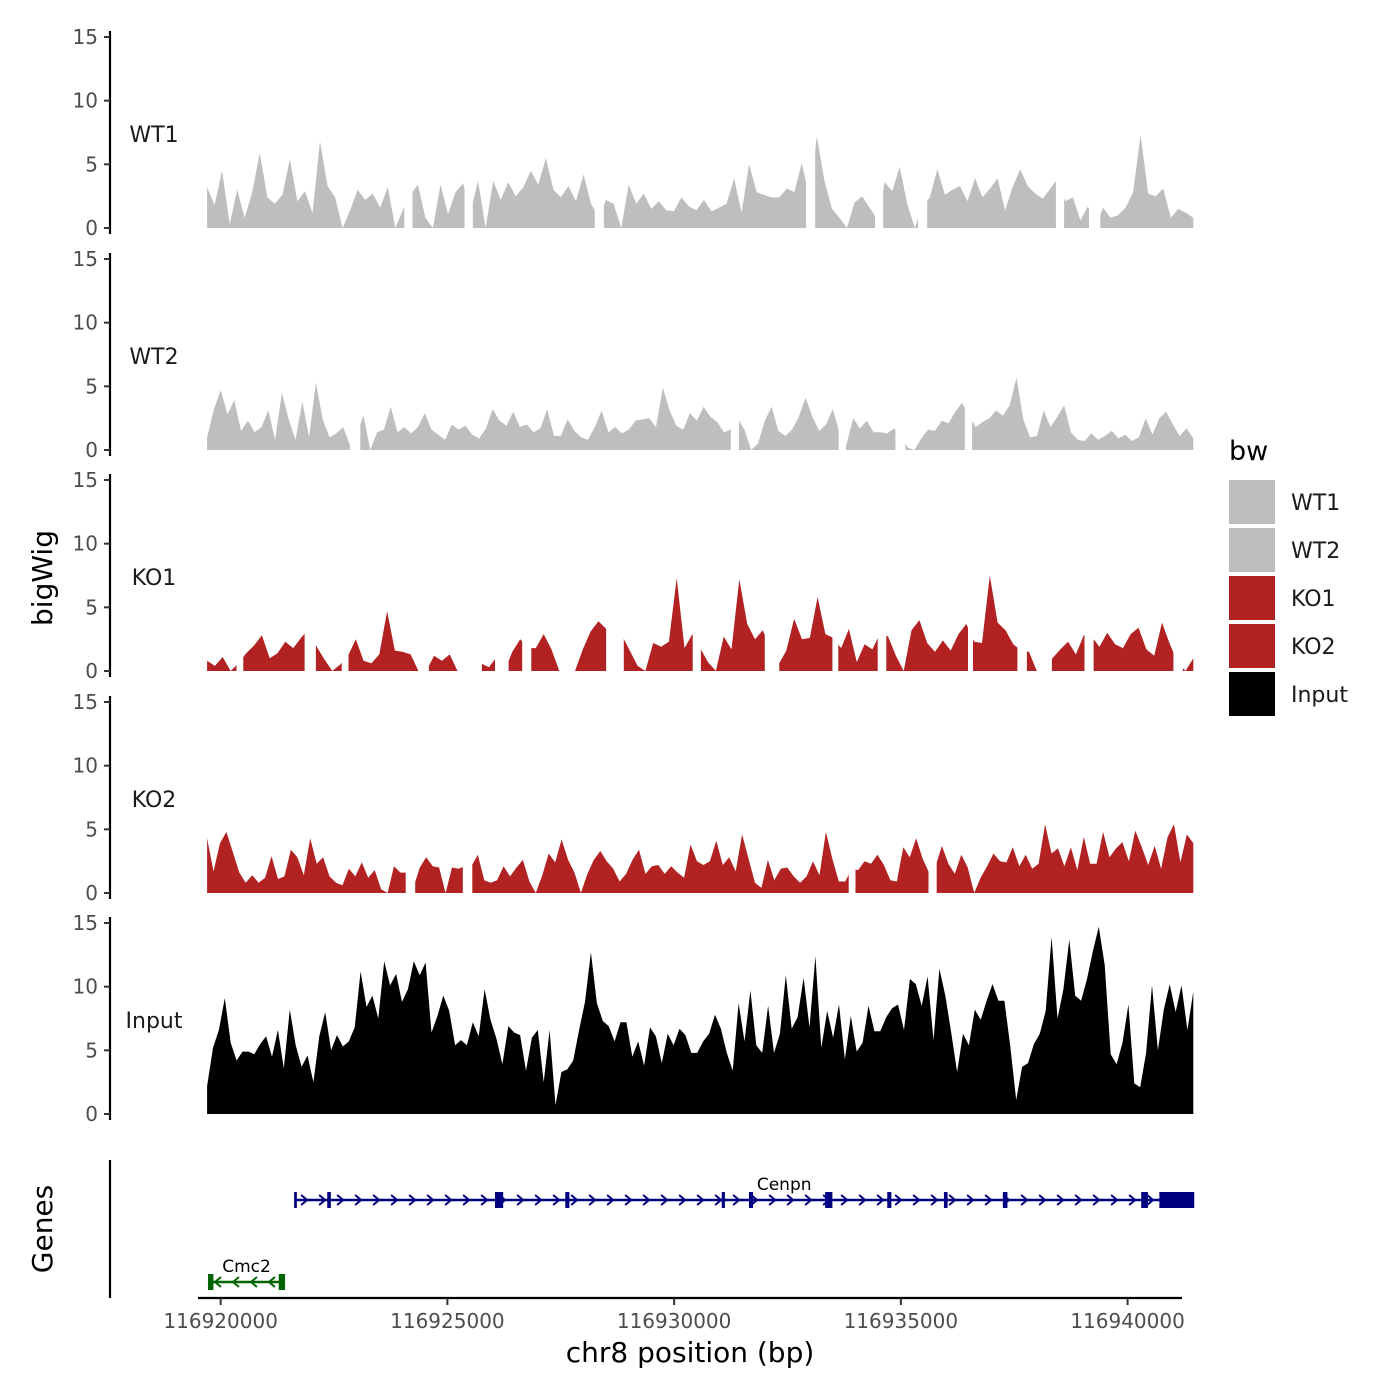 The height and width of the screenshot is (1400, 1400). Describe the element at coordinates (674, 1321) in the screenshot. I see `x-tick-label: 116930000` at that location.